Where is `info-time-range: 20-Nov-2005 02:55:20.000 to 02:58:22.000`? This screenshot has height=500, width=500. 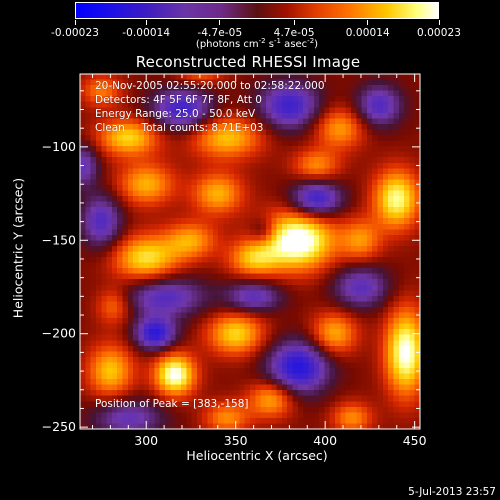 info-time-range: 20-Nov-2005 02:55:20.000 to 02:58:22.000 is located at coordinates (210, 86).